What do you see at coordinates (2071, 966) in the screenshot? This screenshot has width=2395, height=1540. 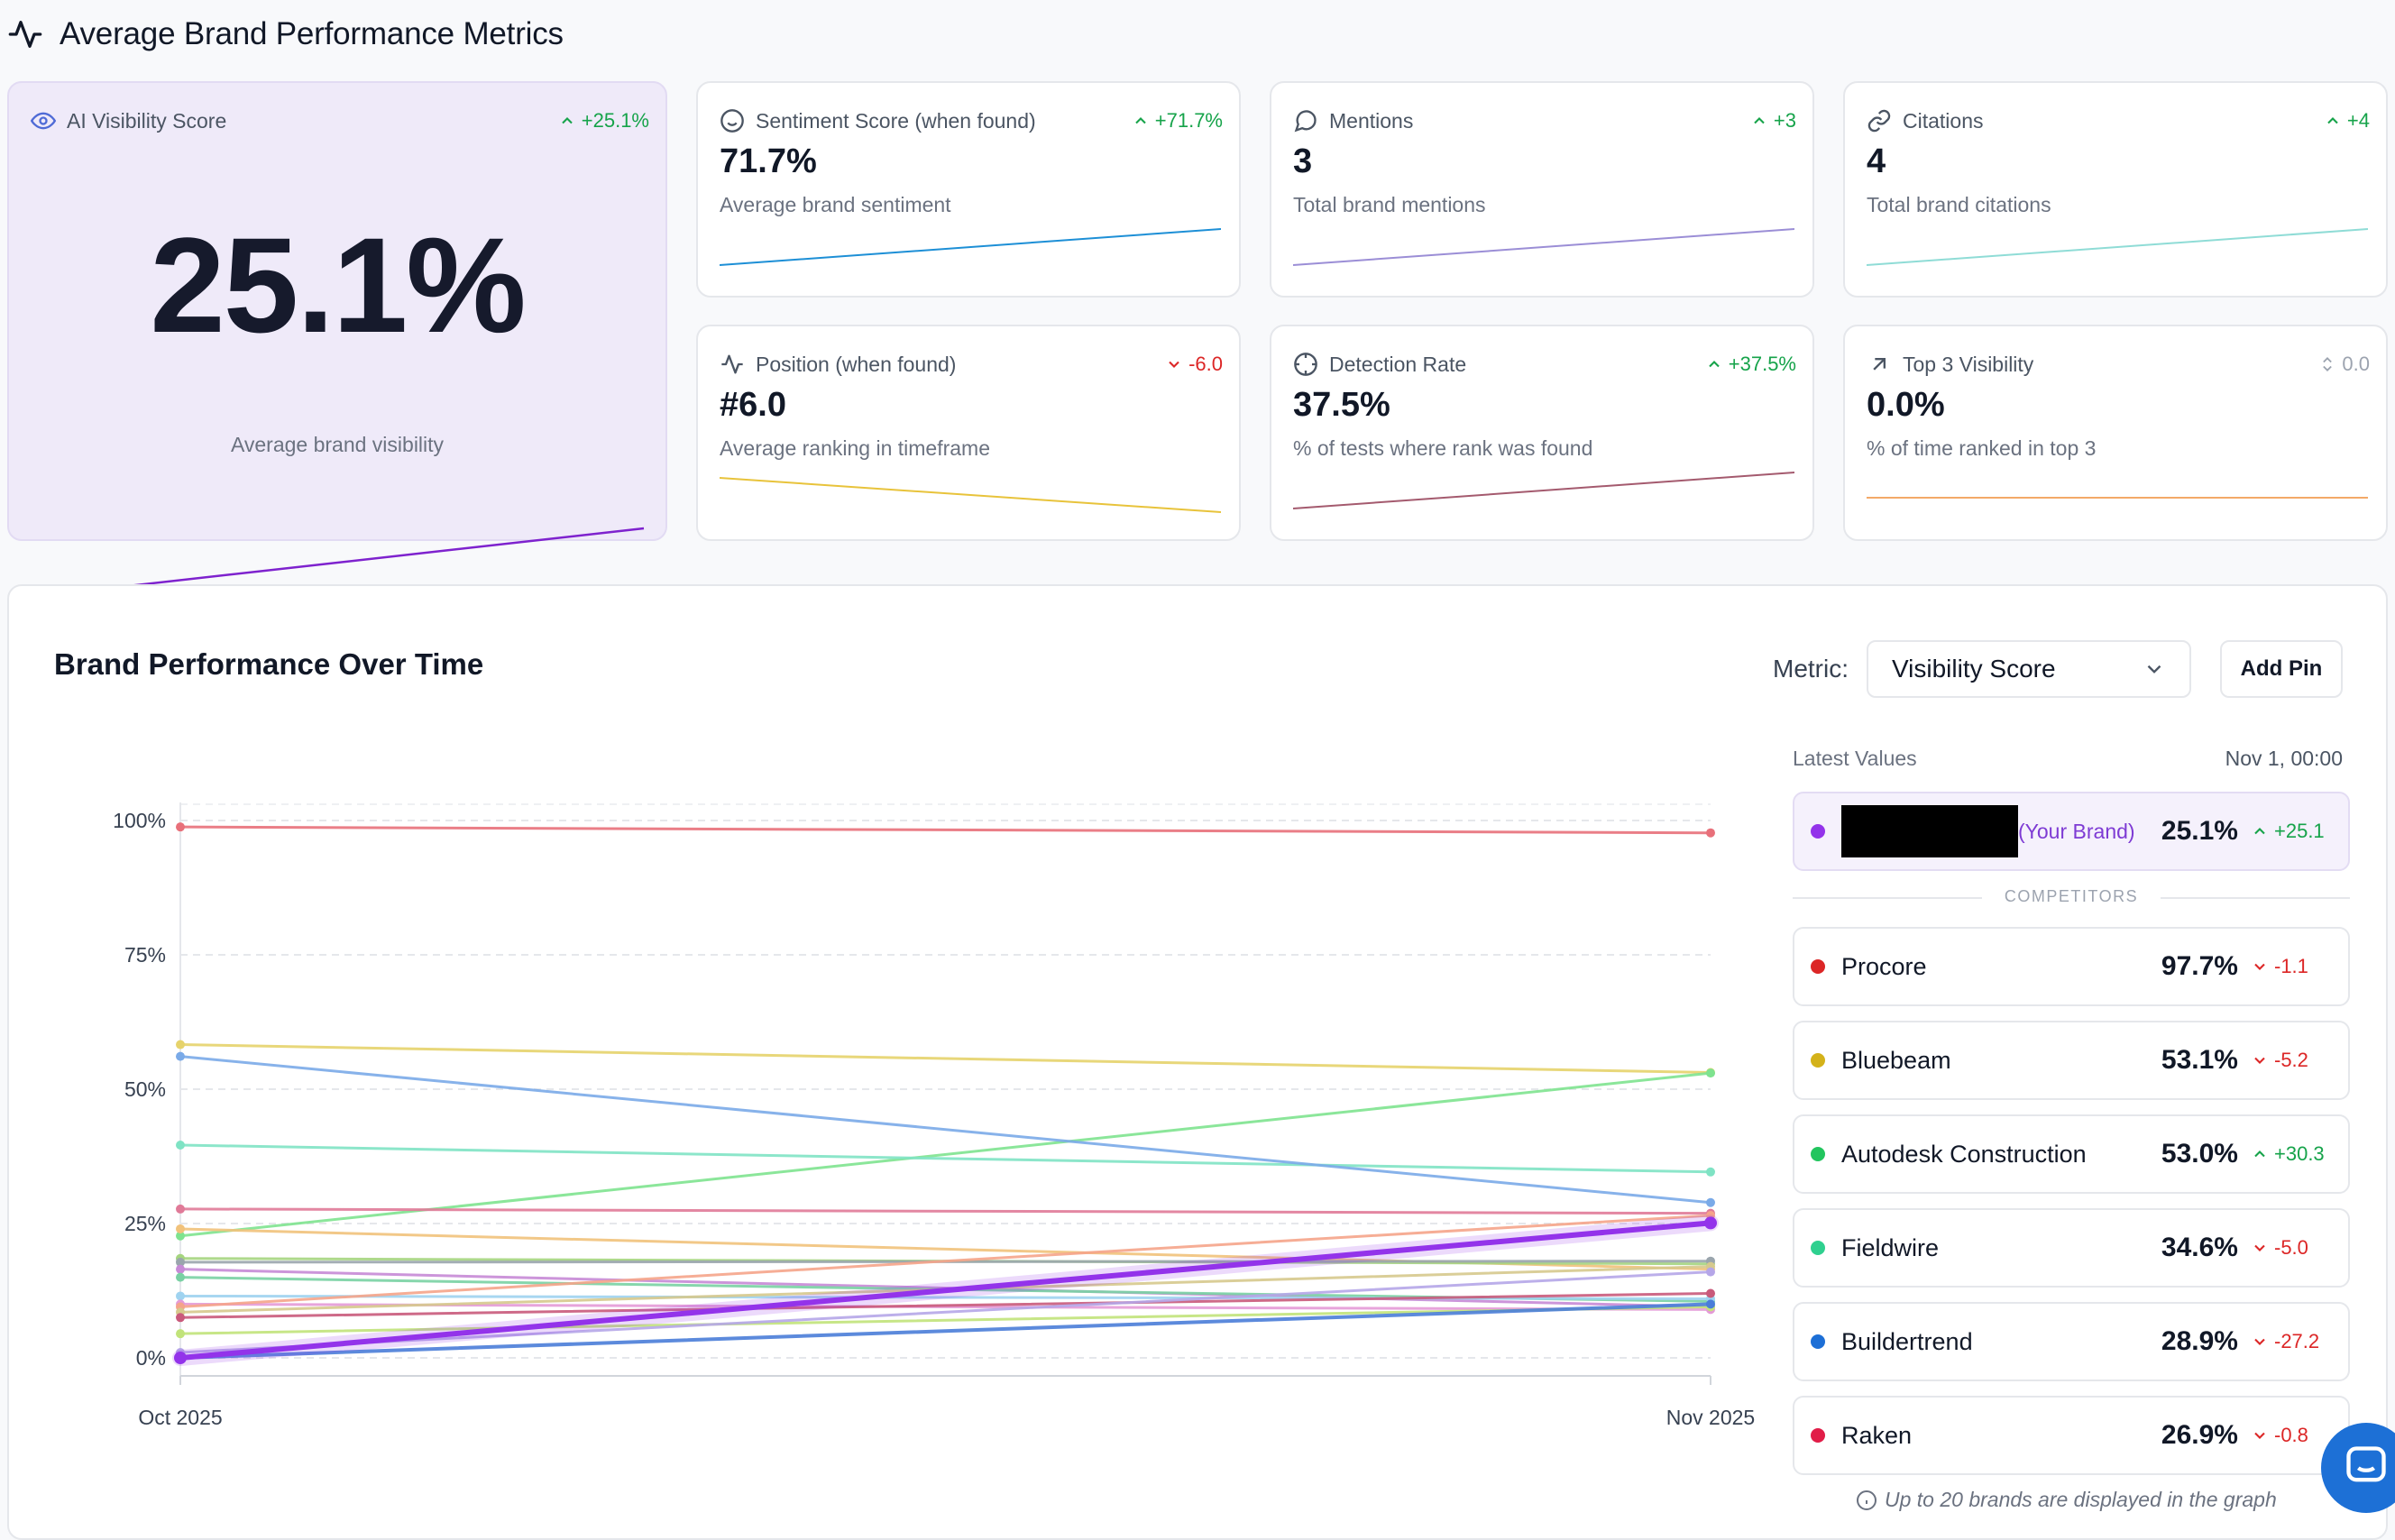 I see `competitor-row: Procore 97.7% -1.1` at bounding box center [2071, 966].